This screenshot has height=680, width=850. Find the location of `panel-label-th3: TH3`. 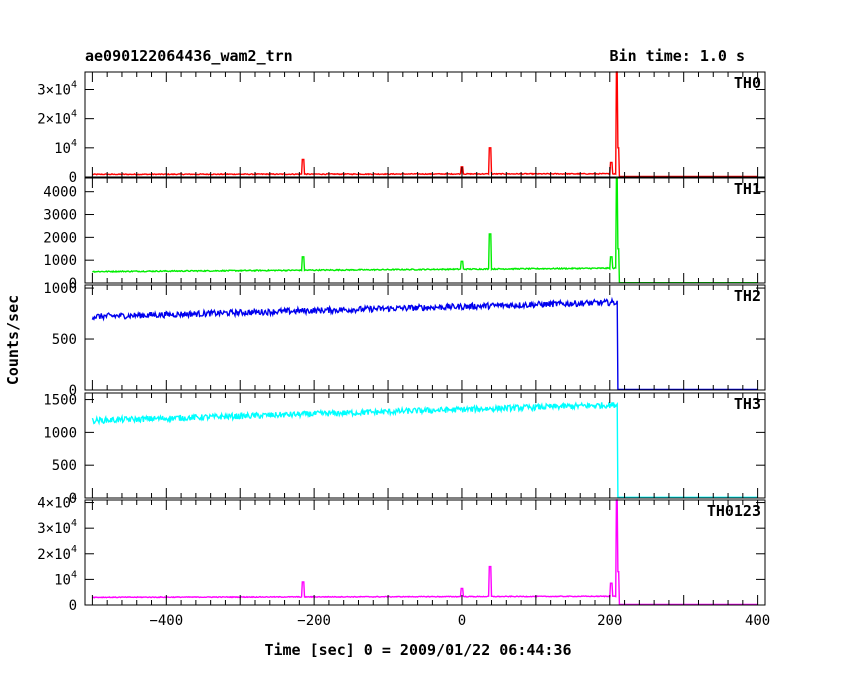

panel-label-th3: TH3 is located at coordinates (747, 404).